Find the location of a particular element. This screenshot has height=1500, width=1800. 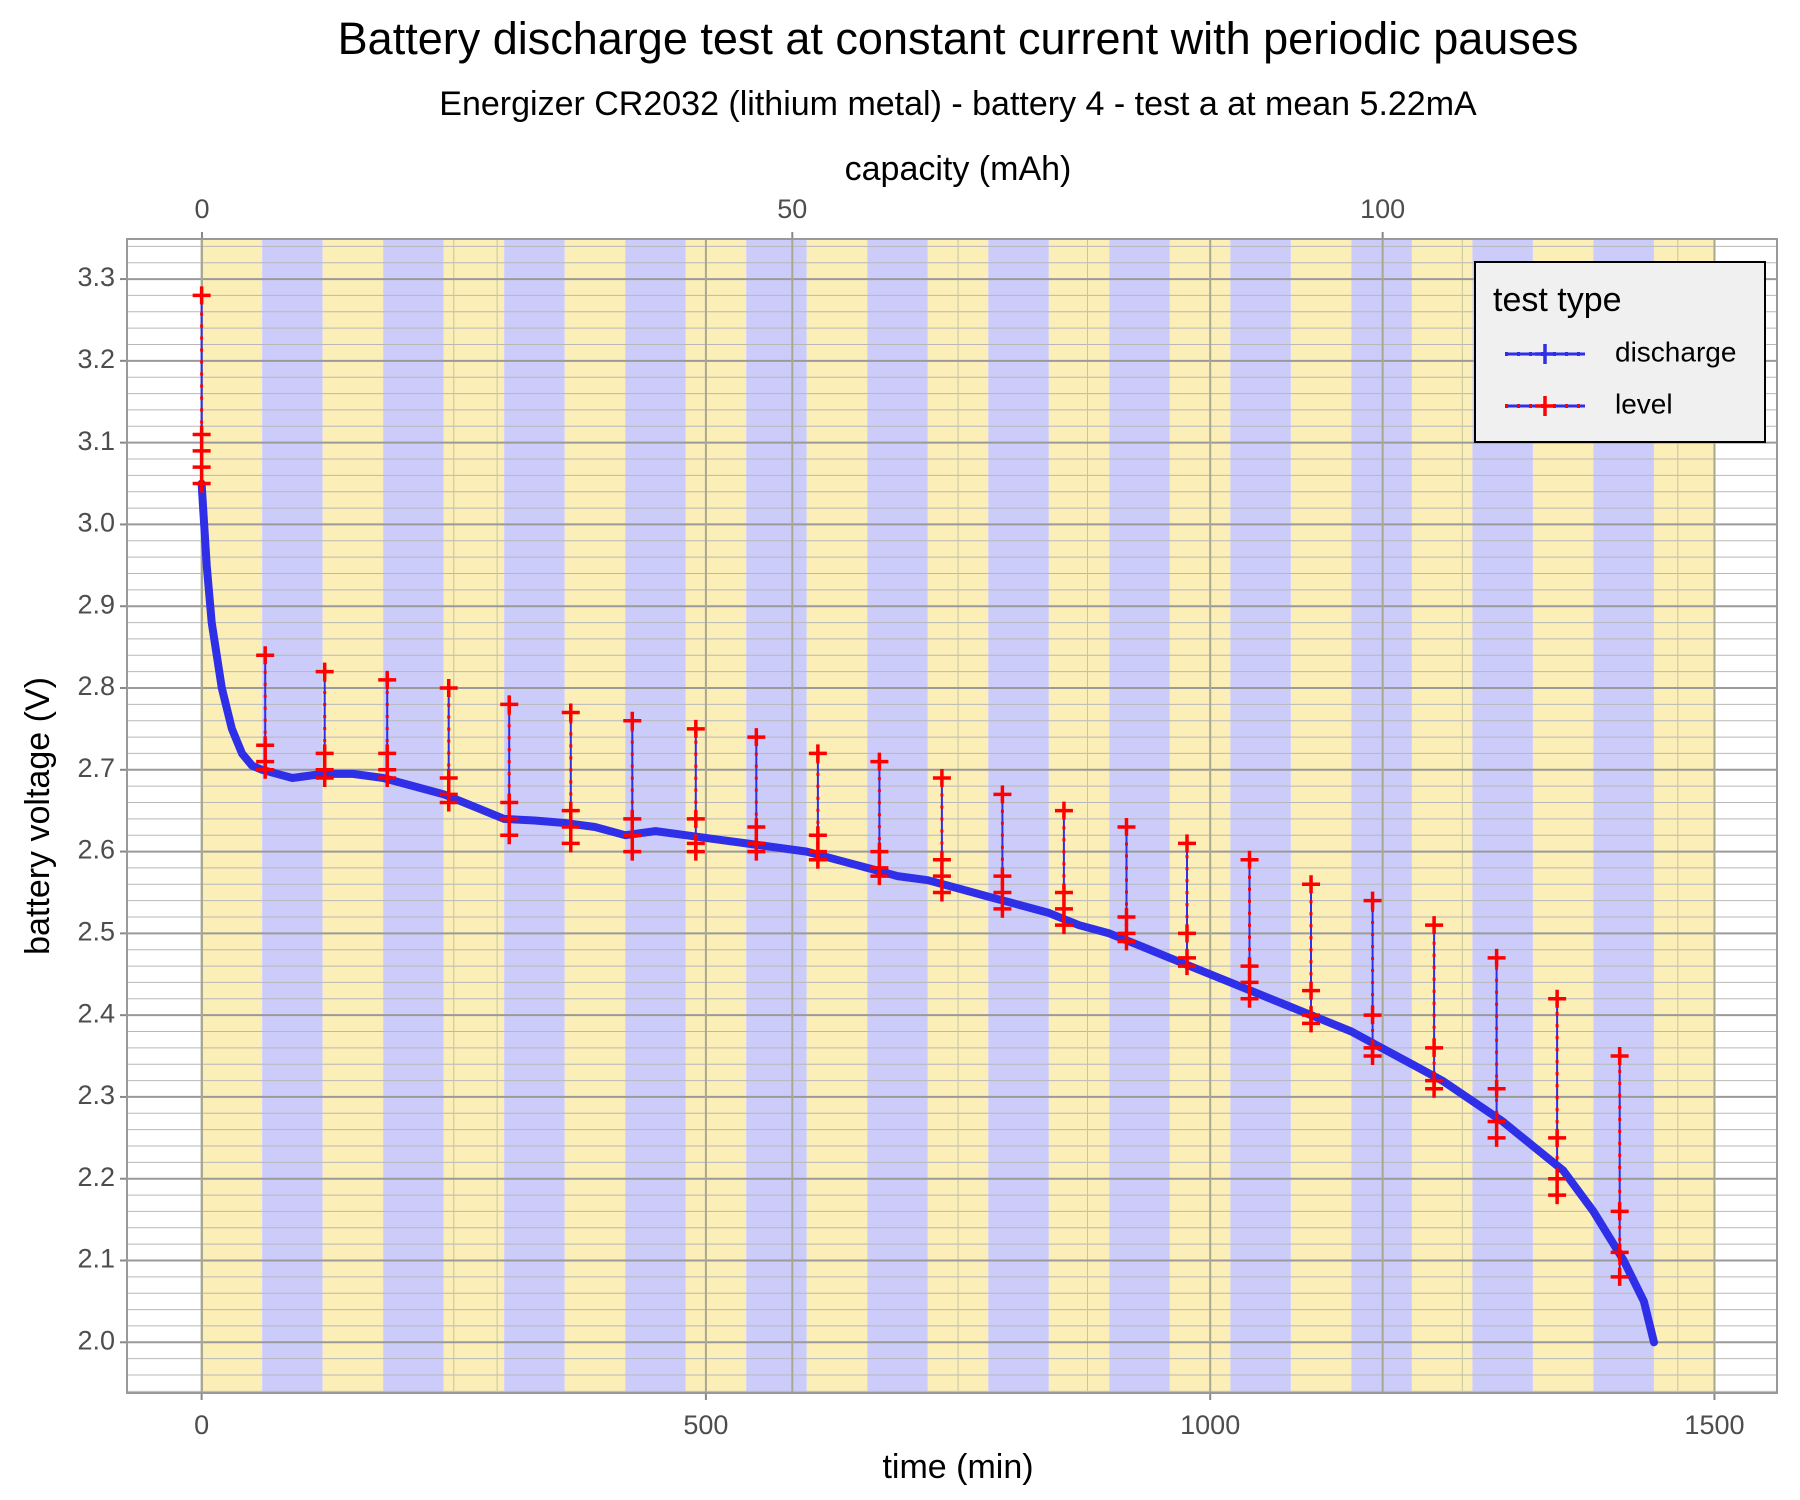

legend-box is located at coordinates (1620, 352).